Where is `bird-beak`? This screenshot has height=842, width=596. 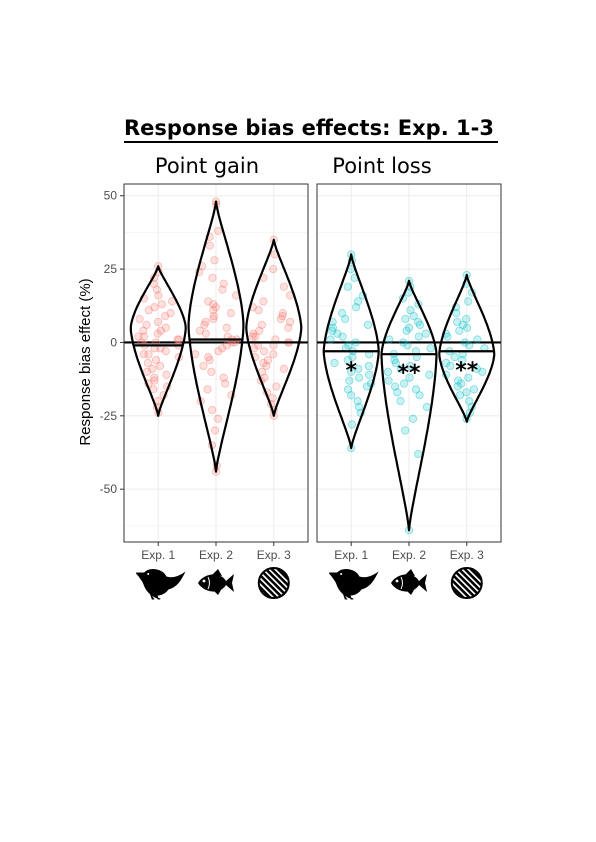 bird-beak is located at coordinates (334, 574).